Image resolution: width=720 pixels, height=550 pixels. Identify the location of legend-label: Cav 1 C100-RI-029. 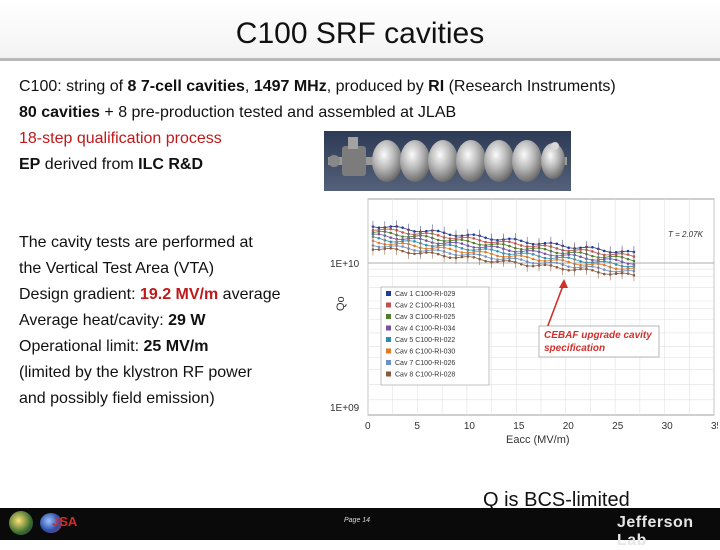
(425, 294).